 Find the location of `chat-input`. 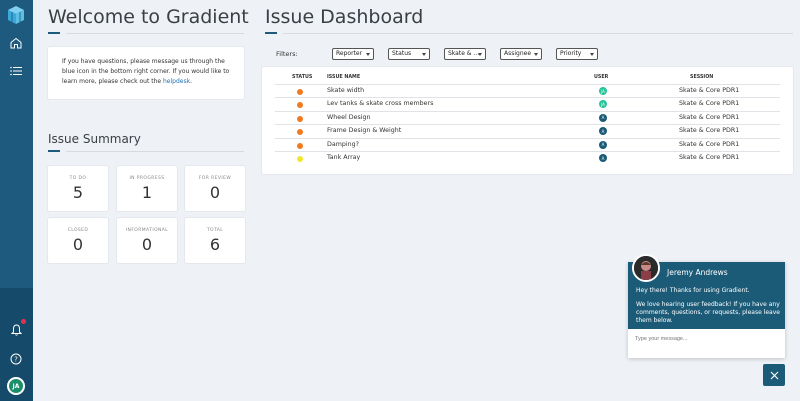

chat-input is located at coordinates (705, 339).